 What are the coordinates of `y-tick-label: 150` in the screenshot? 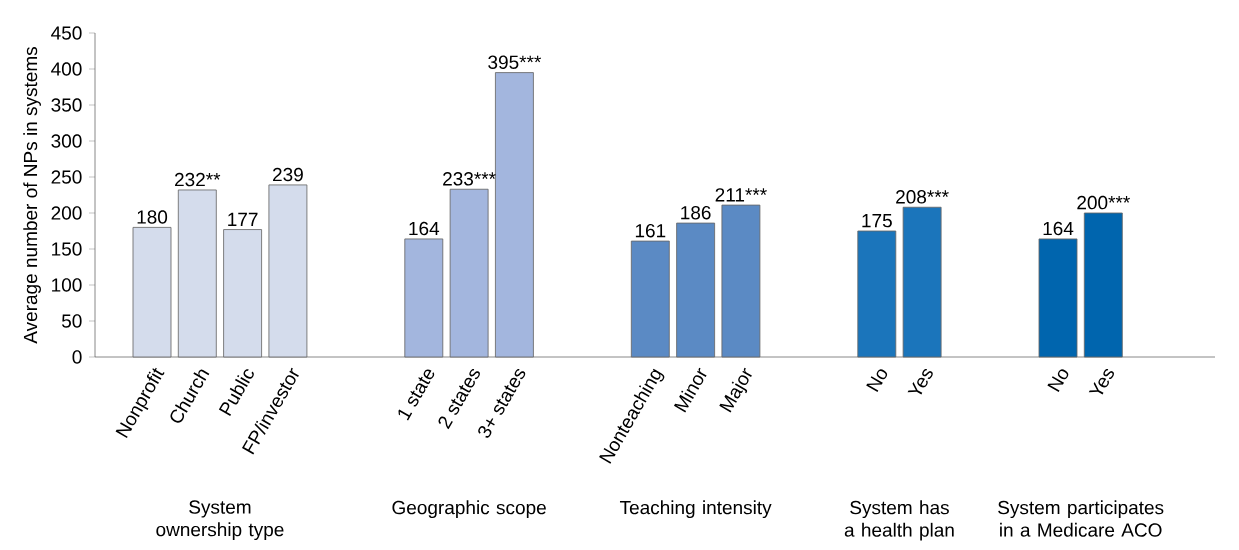 It's located at (67, 249).